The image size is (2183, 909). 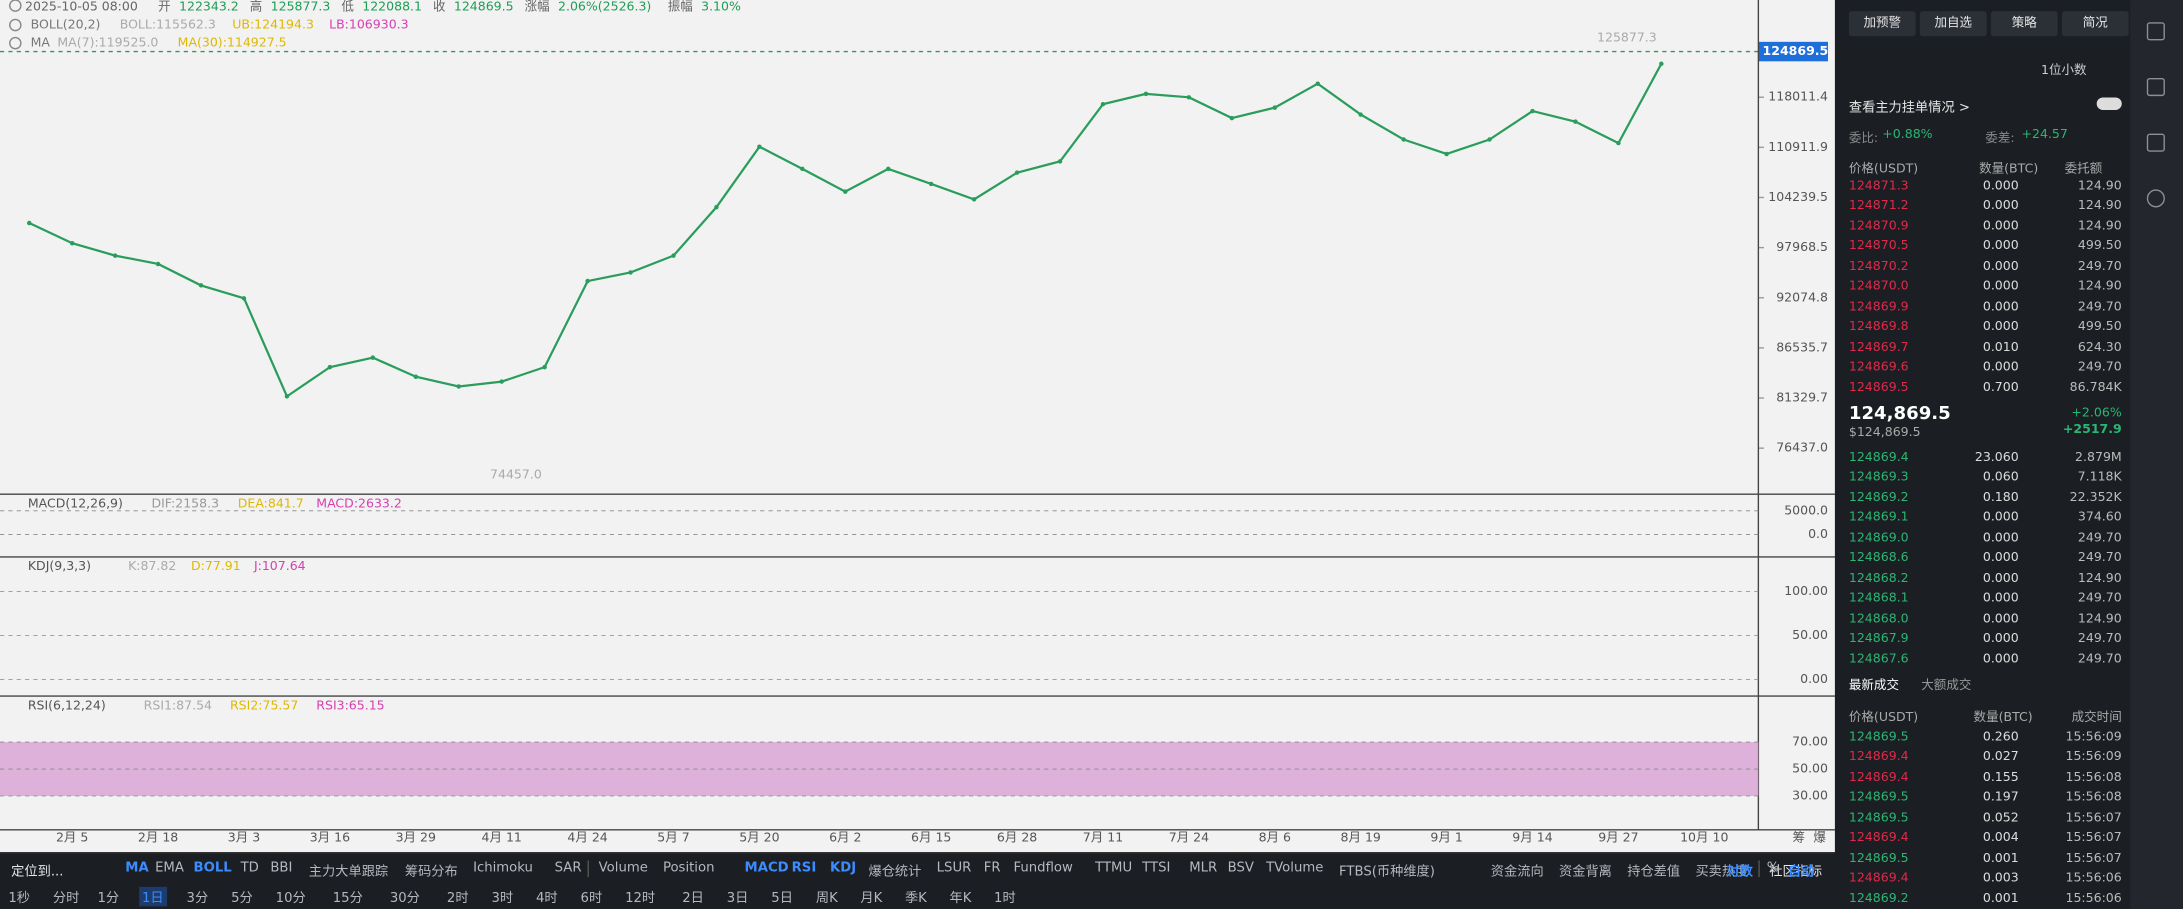 What do you see at coordinates (242, 899) in the screenshot?
I see `interval-item: 5分` at bounding box center [242, 899].